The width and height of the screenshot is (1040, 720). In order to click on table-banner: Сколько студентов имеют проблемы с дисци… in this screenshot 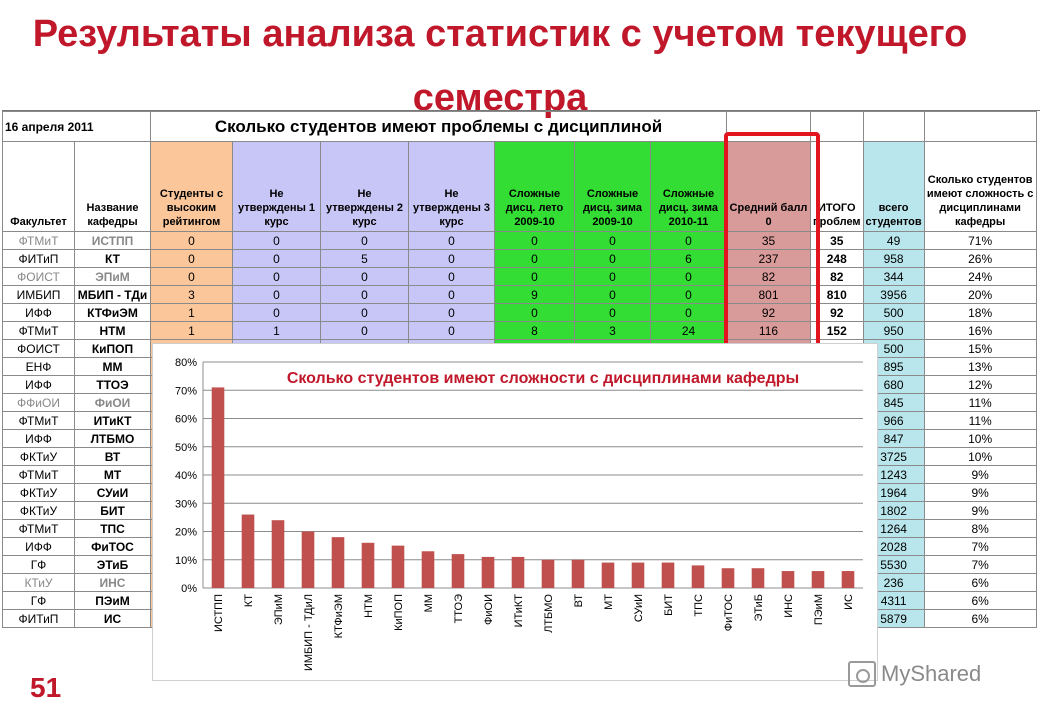, I will do `click(438, 126)`.